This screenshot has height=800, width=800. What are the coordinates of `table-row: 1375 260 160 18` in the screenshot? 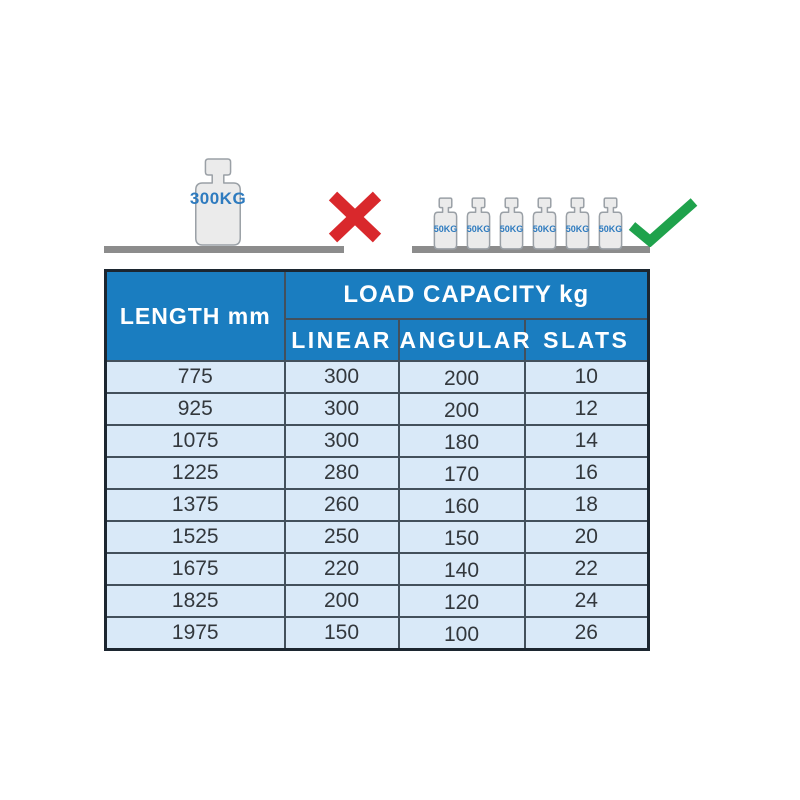 It's located at (377, 505).